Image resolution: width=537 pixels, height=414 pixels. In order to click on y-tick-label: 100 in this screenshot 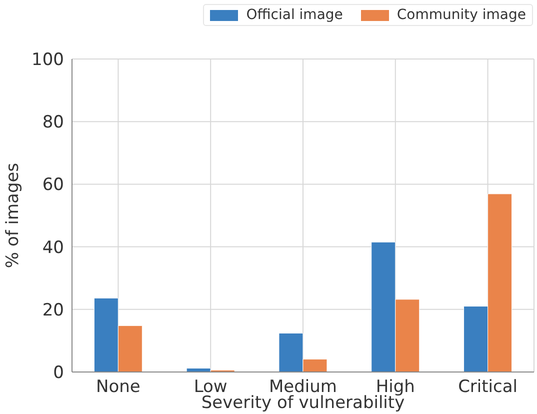, I will do `click(48, 60)`.